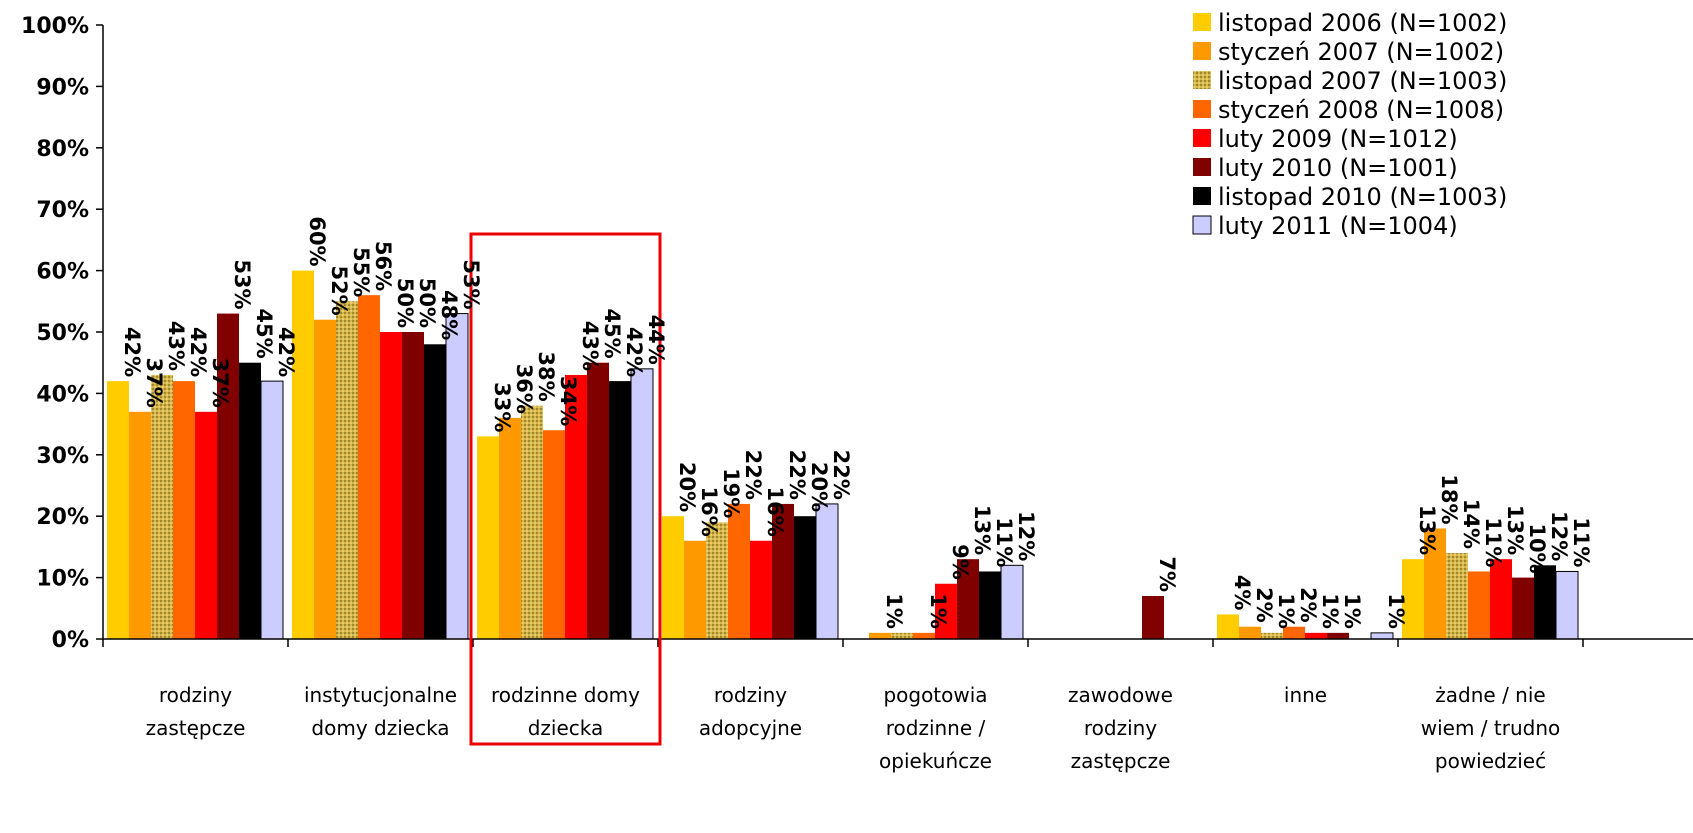 This screenshot has width=1693, height=833. Describe the element at coordinates (198, 352) in the screenshot. I see `data-label: 42%` at that location.